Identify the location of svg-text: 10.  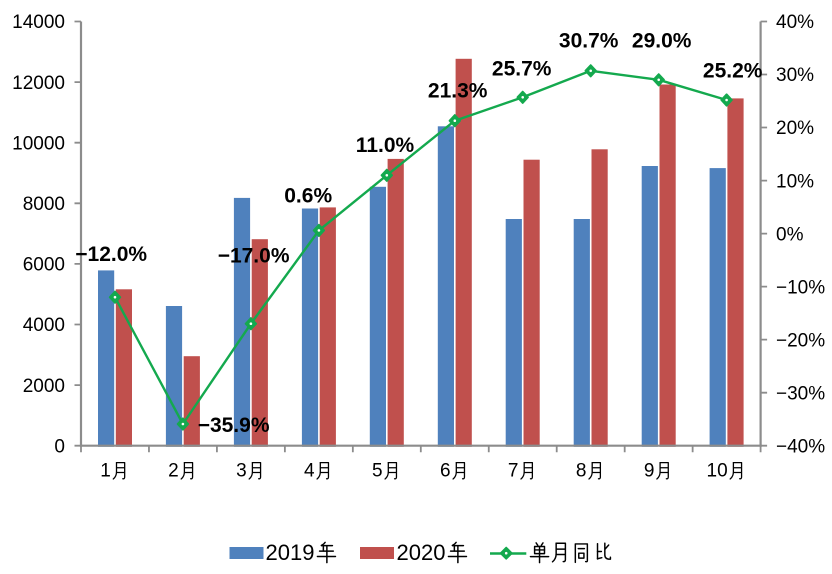
(717, 471).